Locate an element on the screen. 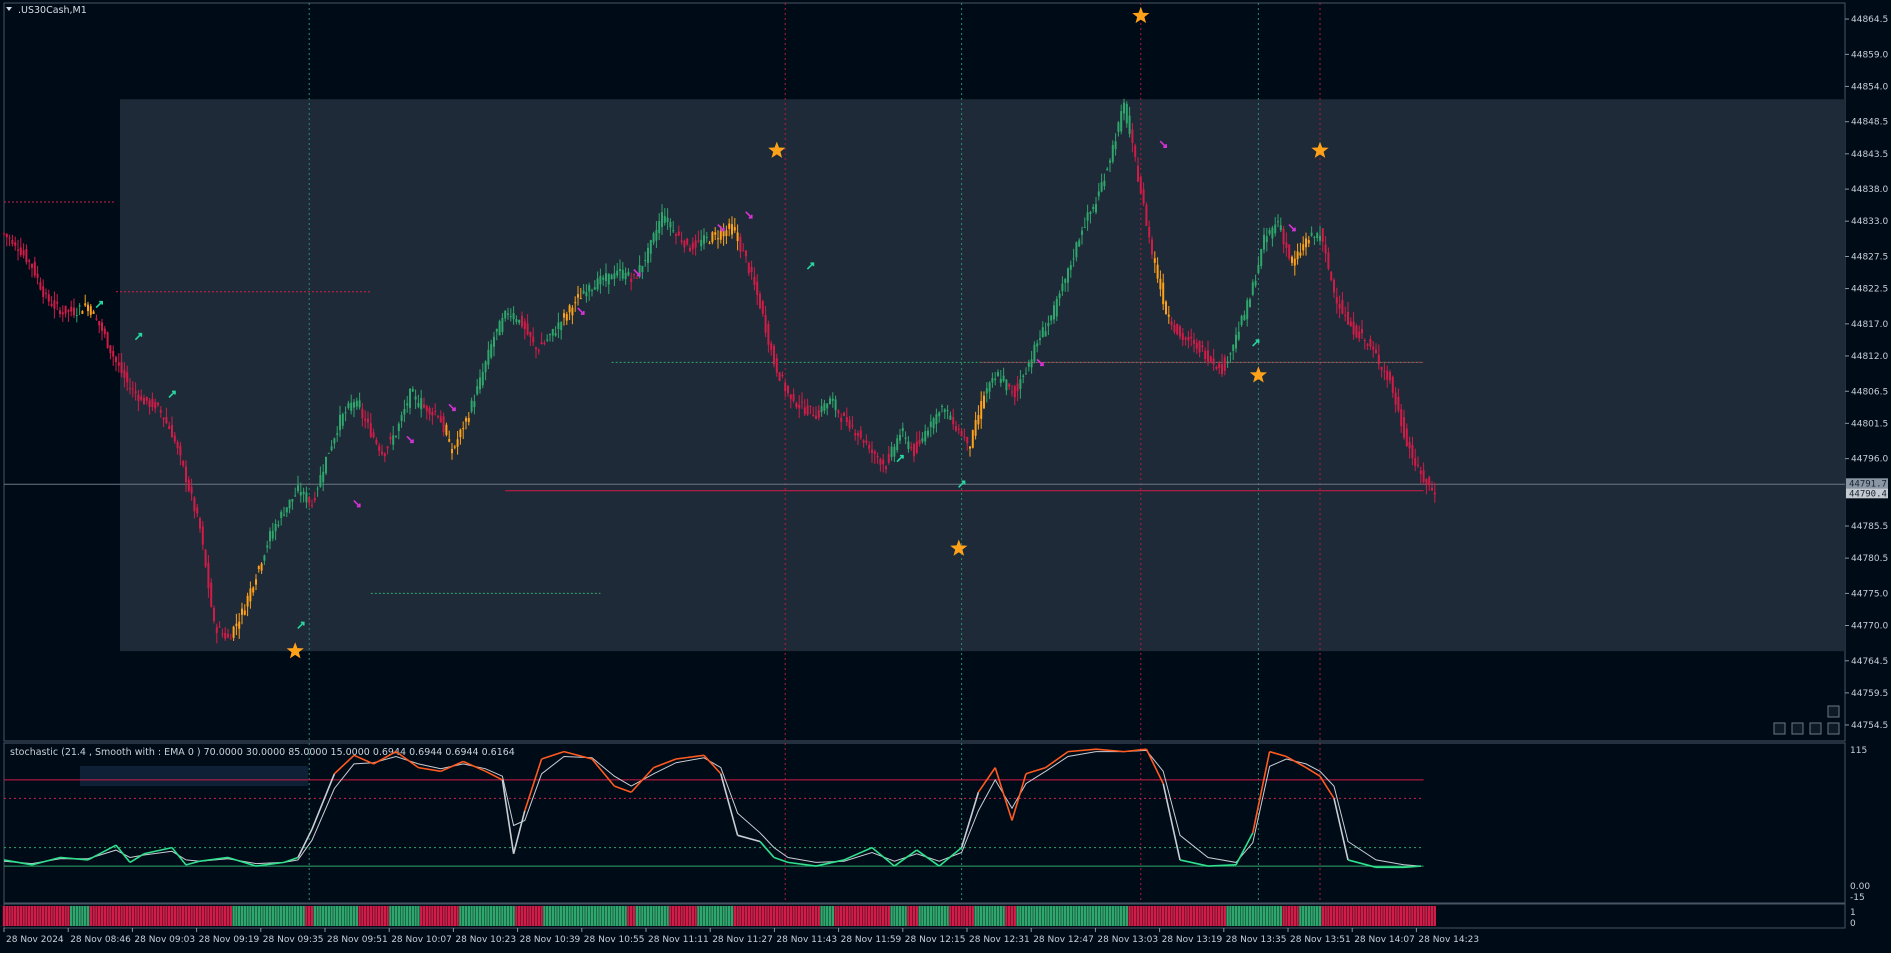 The image size is (1891, 953). price-tick-label: 44780.5 is located at coordinates (1869, 559).